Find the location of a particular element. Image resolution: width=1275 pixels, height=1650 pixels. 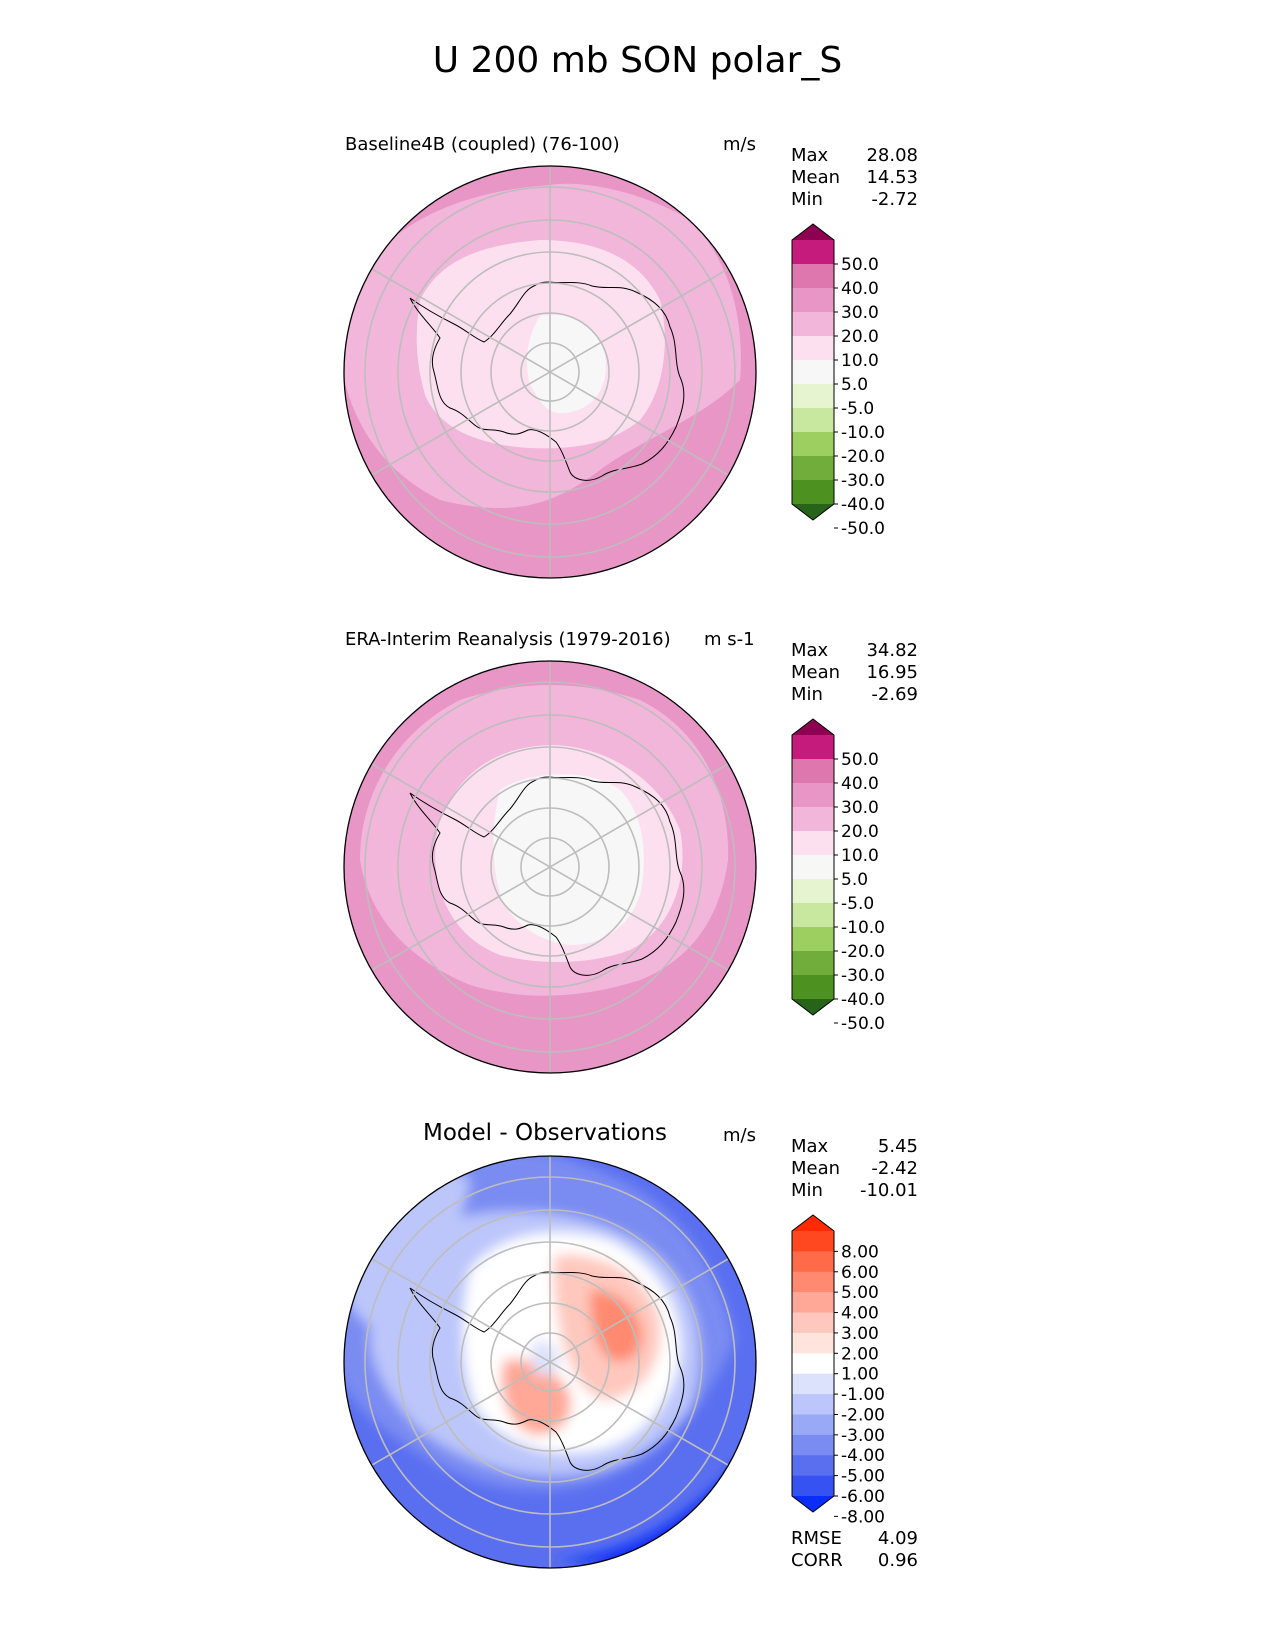

panel-3-corr-label: CORR is located at coordinates (817, 1560).